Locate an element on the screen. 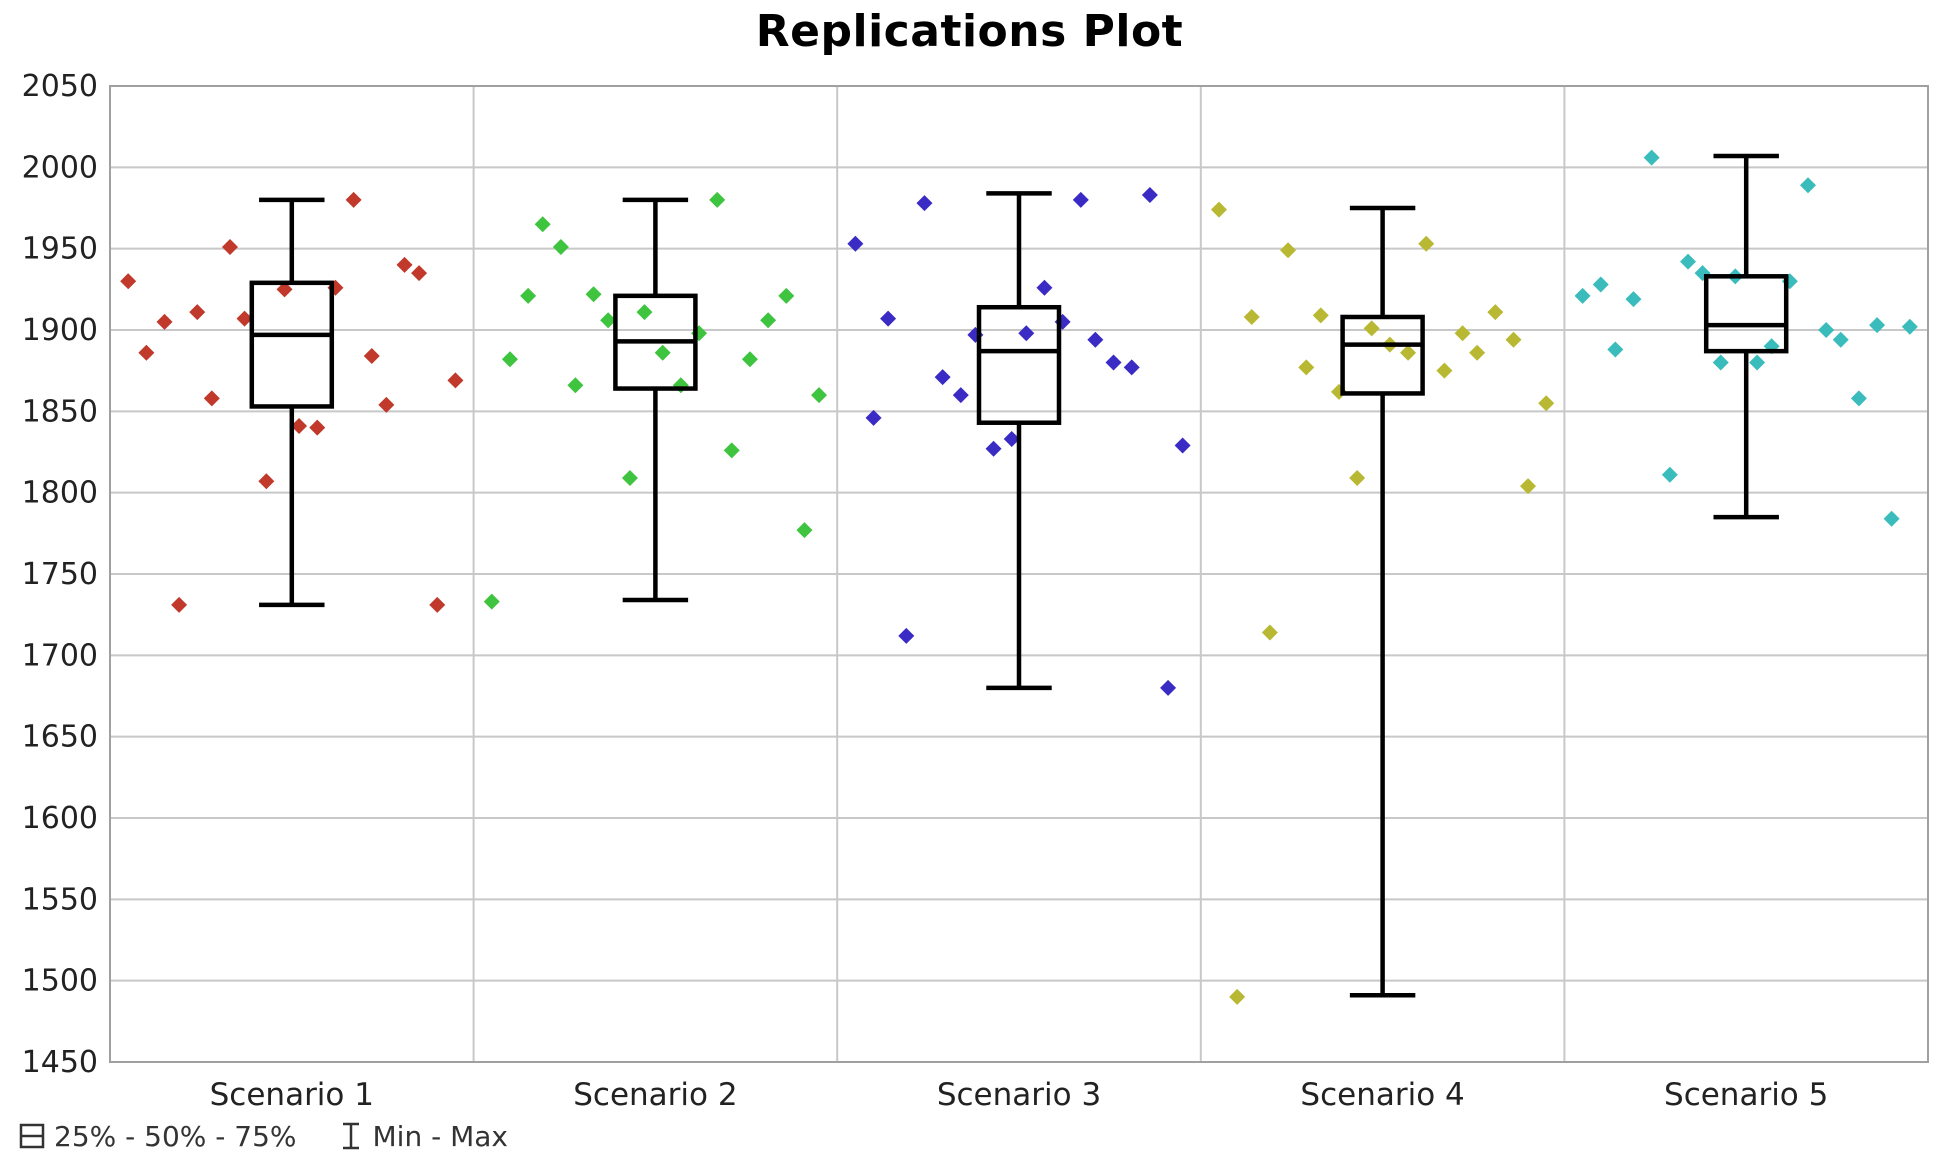  legend: 25% - 50% - 75% Min - Max is located at coordinates (283, 1136).